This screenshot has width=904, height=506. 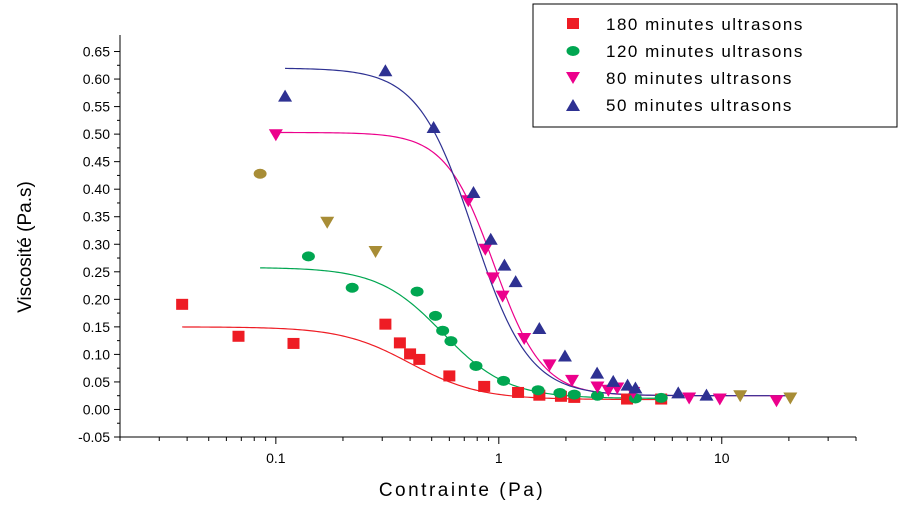 I want to click on legend-entry-label: 180 minutes ultrasons, so click(x=705, y=24).